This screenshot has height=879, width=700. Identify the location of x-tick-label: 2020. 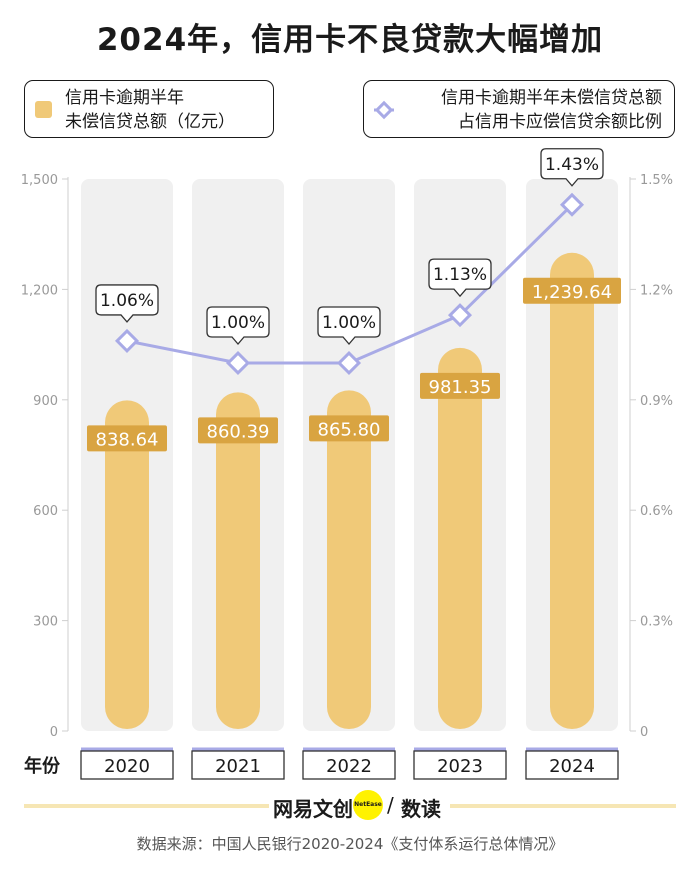
(127, 766).